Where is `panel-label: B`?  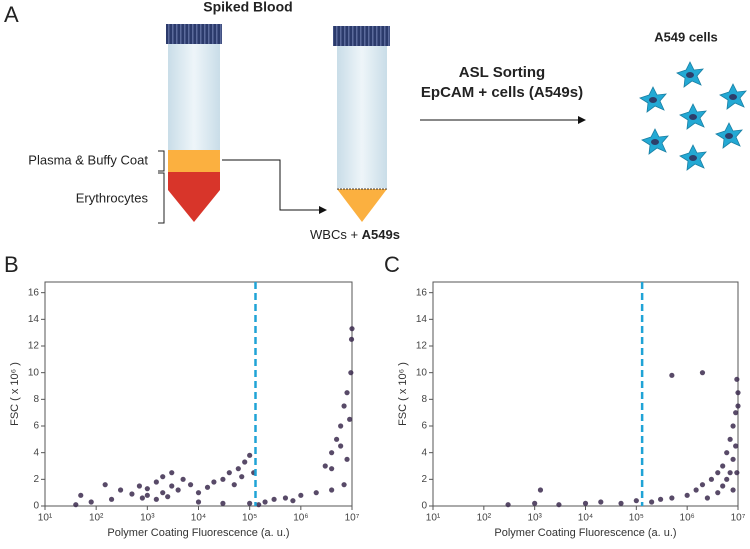
panel-label: B is located at coordinates (11, 264).